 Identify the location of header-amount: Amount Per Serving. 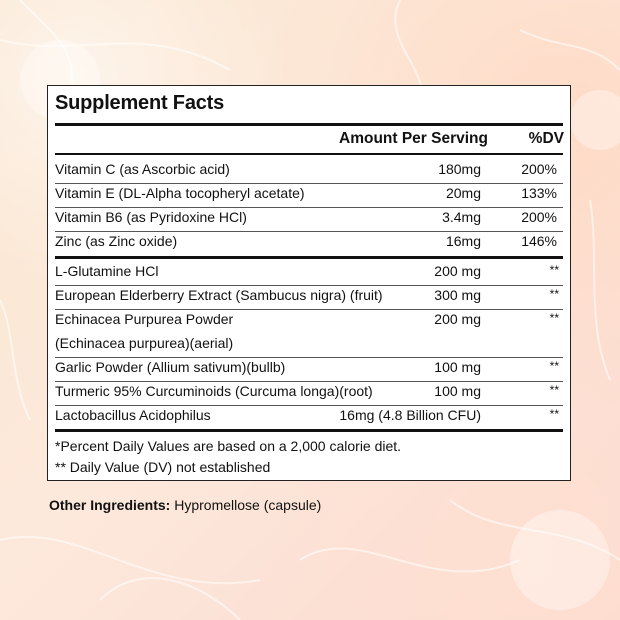
(413, 138).